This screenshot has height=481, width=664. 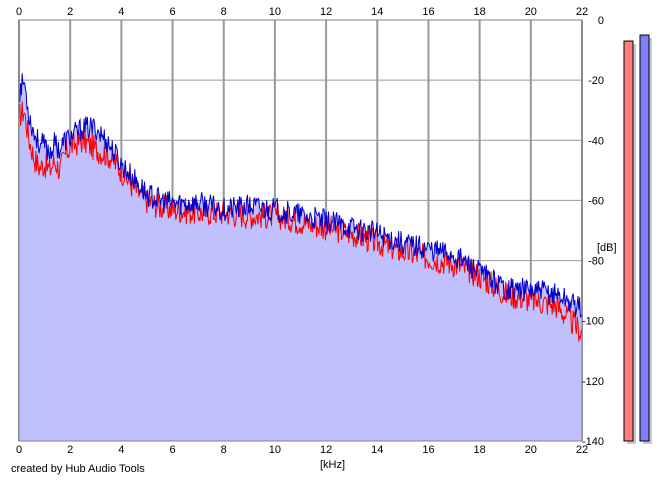 I want to click on x-tick-label-top: 12, so click(x=326, y=12).